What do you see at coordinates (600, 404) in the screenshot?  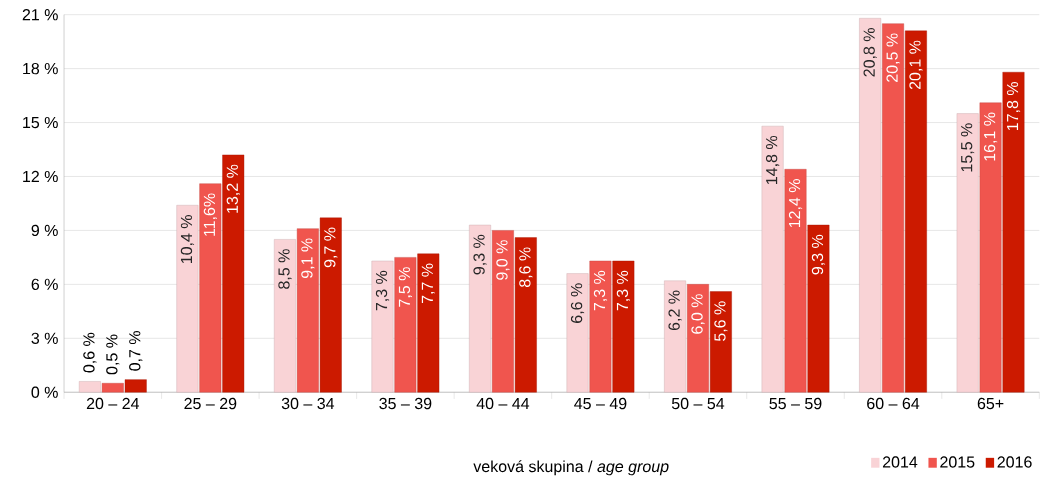 I see `x-tick-label: 45 – 49` at bounding box center [600, 404].